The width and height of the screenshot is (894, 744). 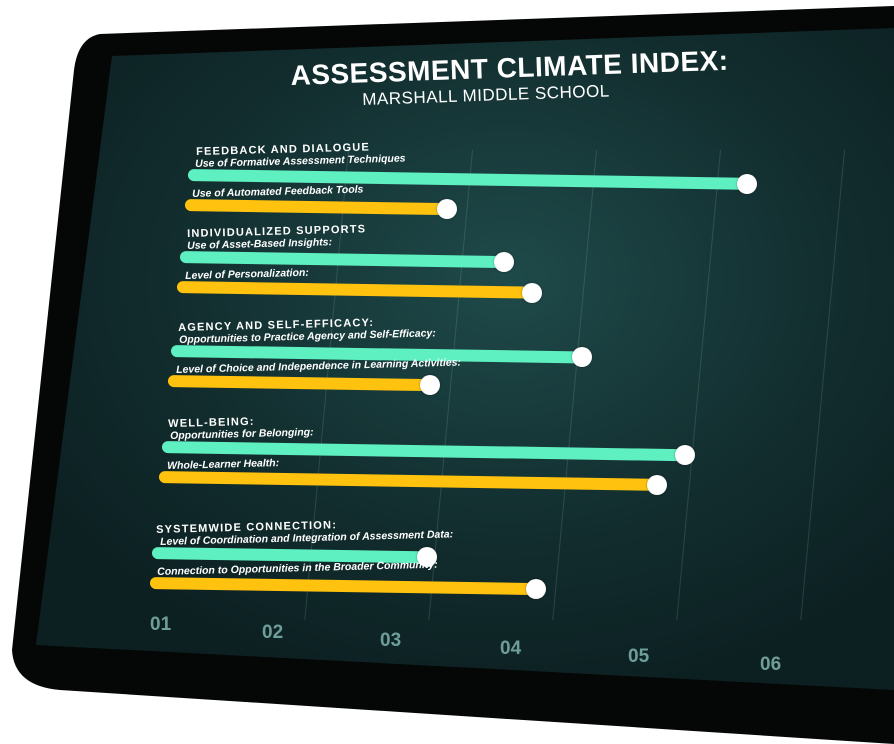 I want to click on x-tick-label: 02, so click(x=273, y=632).